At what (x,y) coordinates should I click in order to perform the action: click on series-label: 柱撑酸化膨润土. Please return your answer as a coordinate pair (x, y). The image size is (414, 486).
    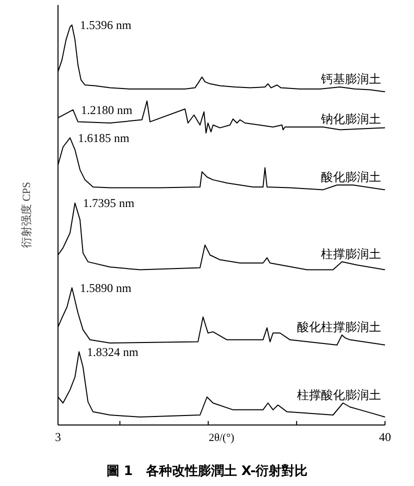
    Looking at the image, I should click on (339, 395).